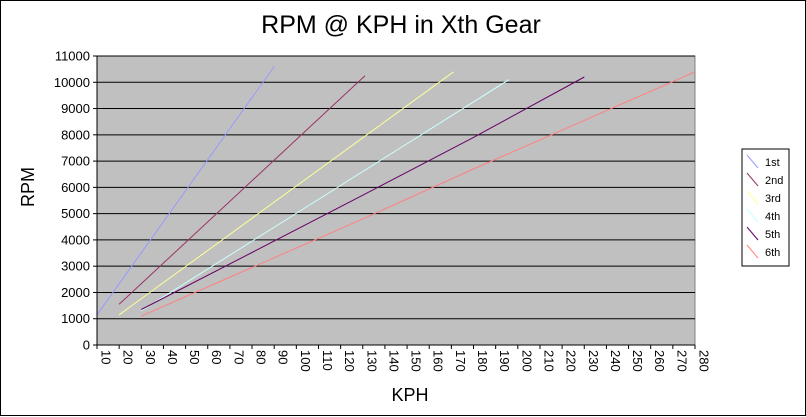 This screenshot has width=806, height=417. I want to click on y-tick-label: 0, so click(86, 345).